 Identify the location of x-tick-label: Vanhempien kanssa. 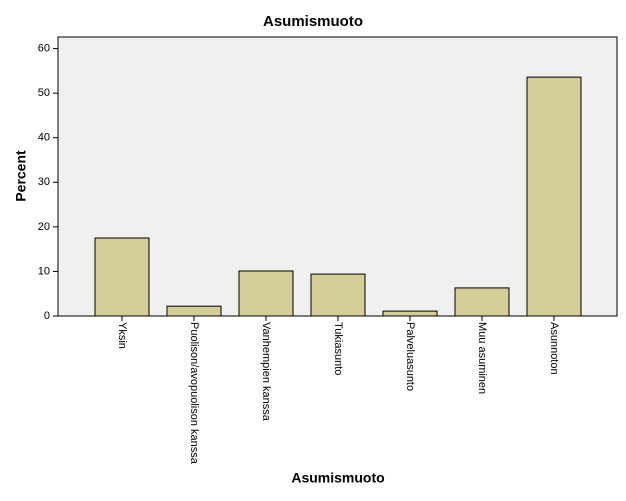
(266, 372).